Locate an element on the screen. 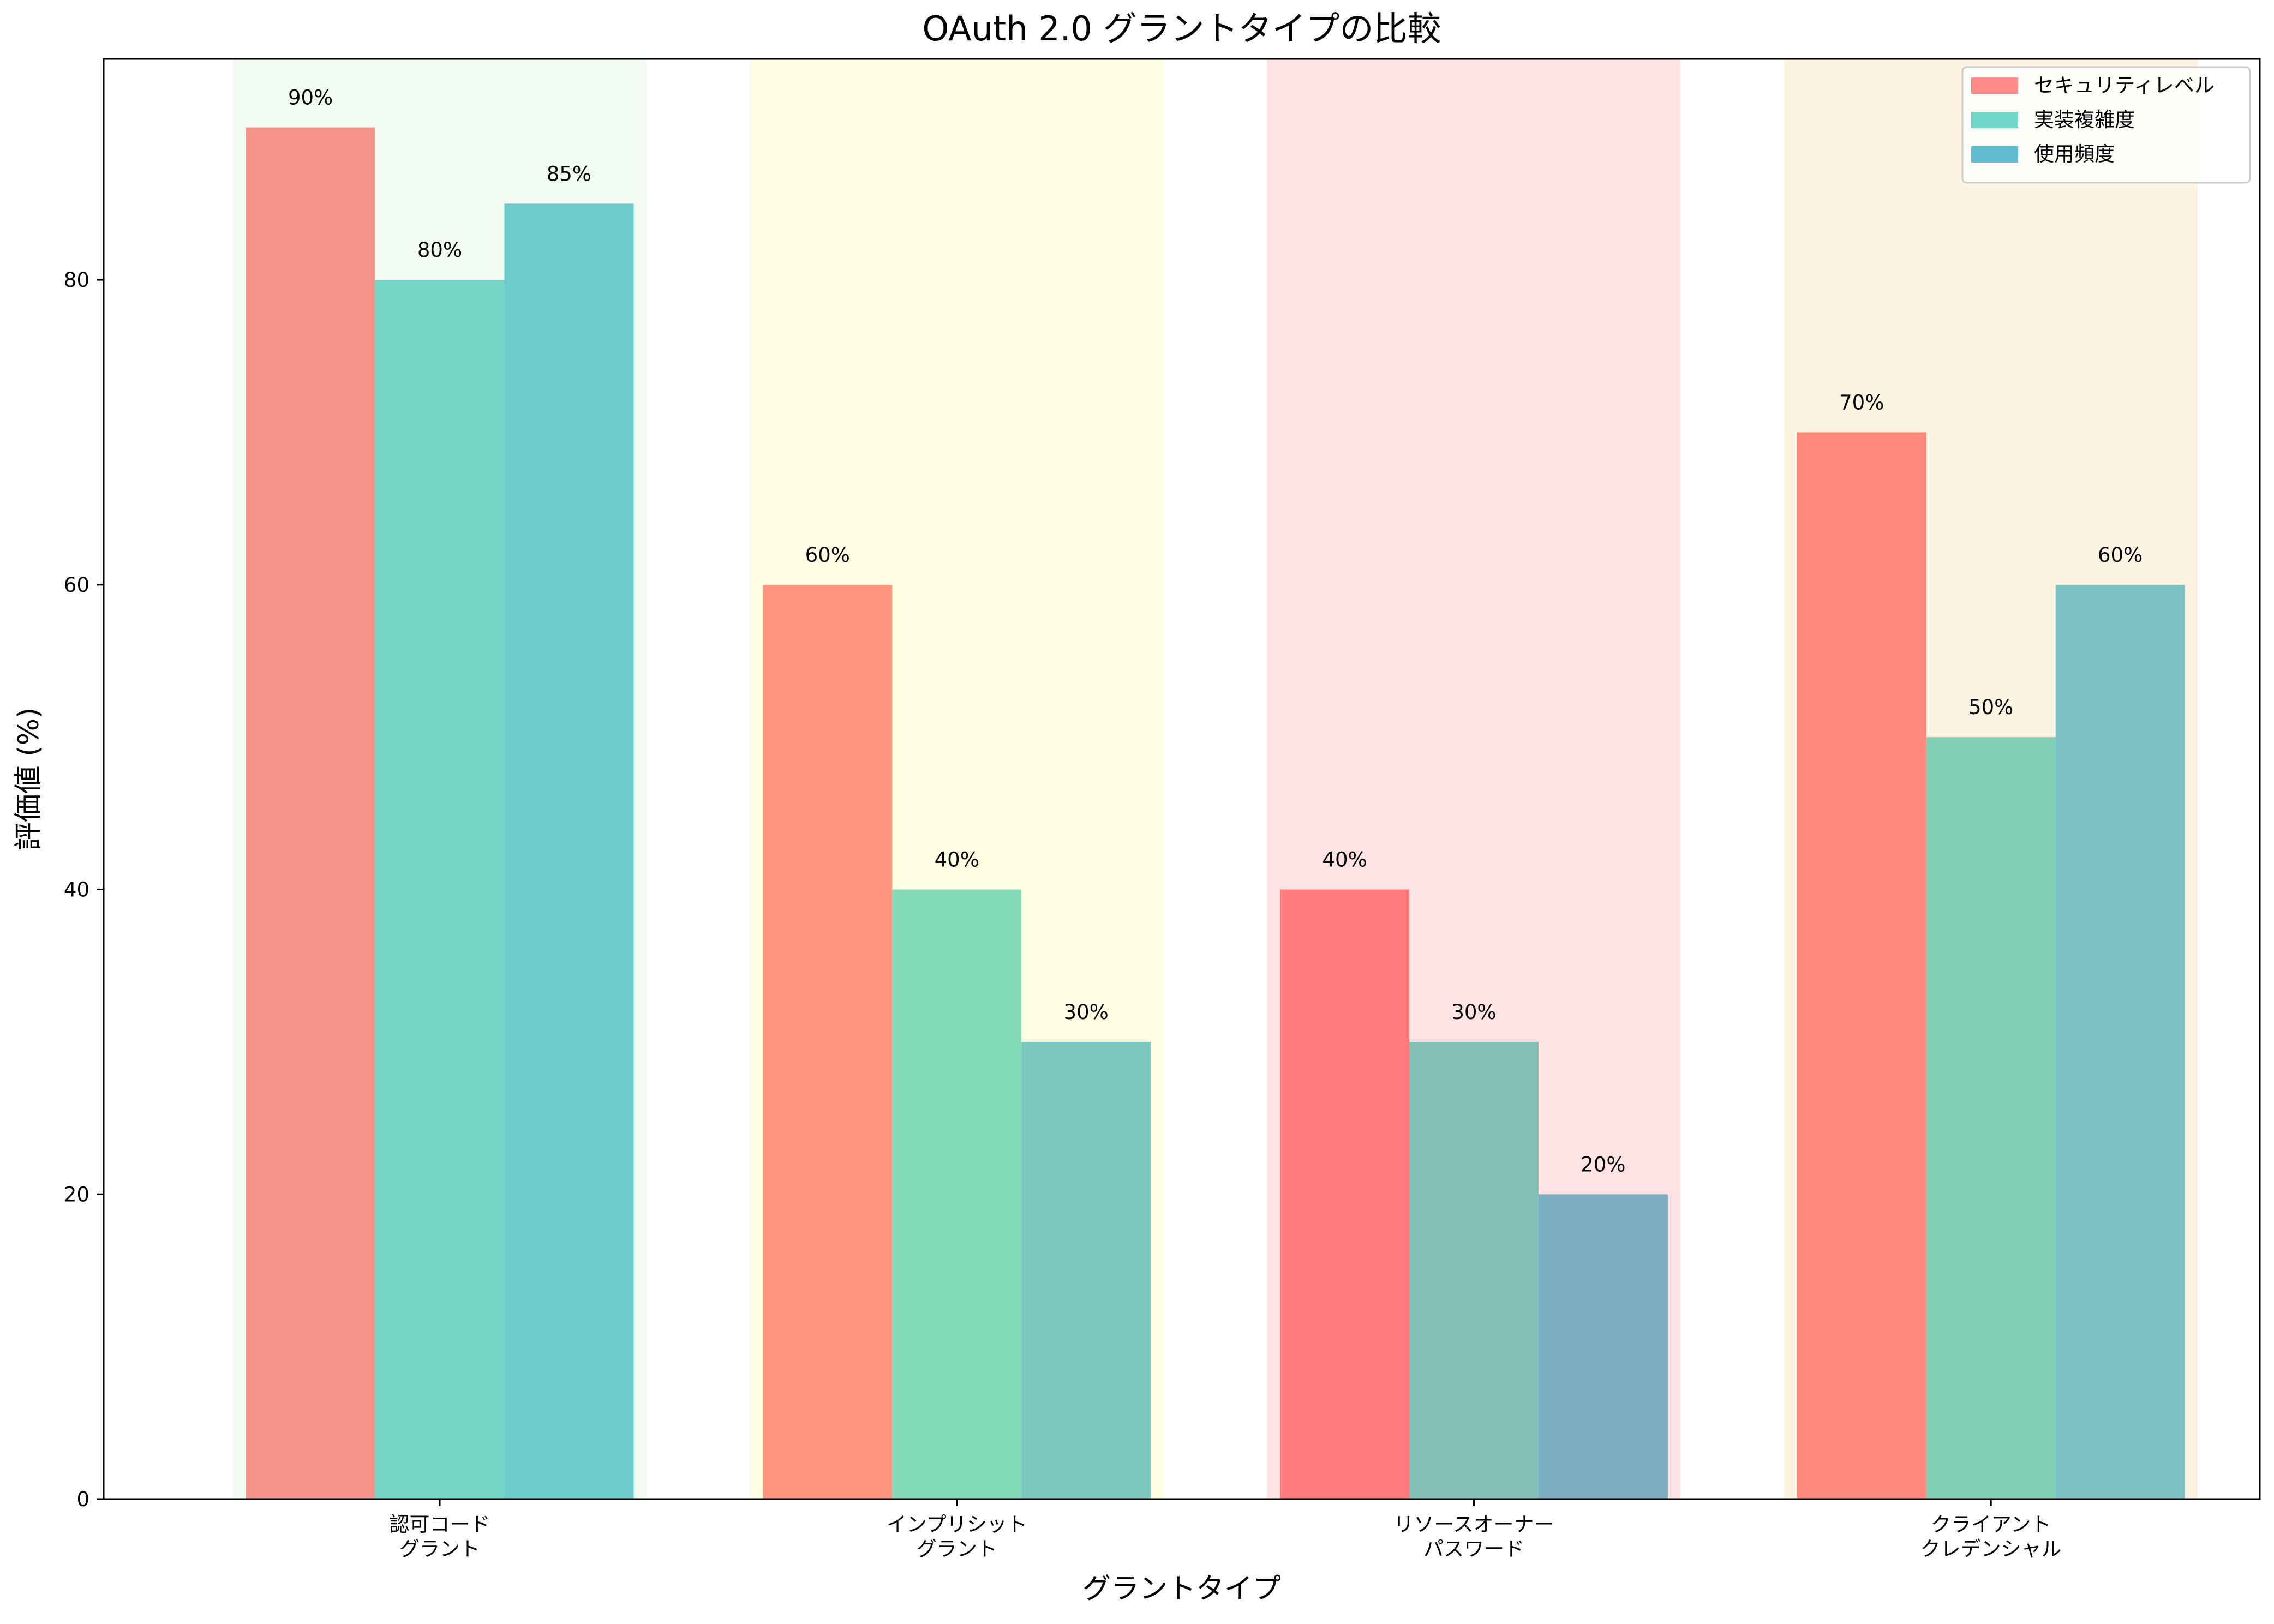  y-tick-label: 0 is located at coordinates (82, 1499).